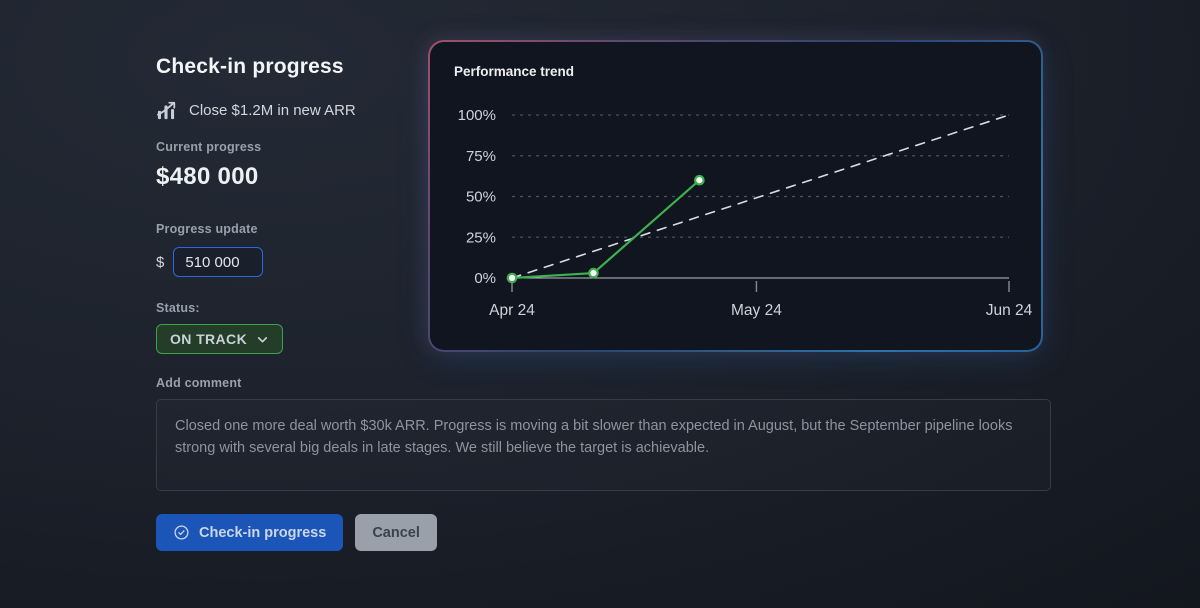  I want to click on svg-text: 100%, so click(477, 115).